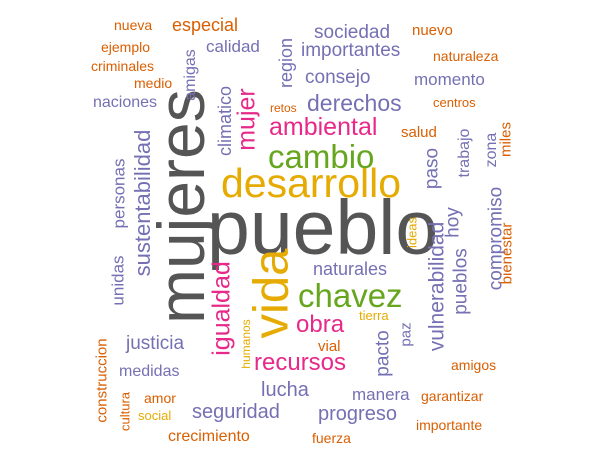  I want to click on word-nueva: nueva, so click(133, 25).